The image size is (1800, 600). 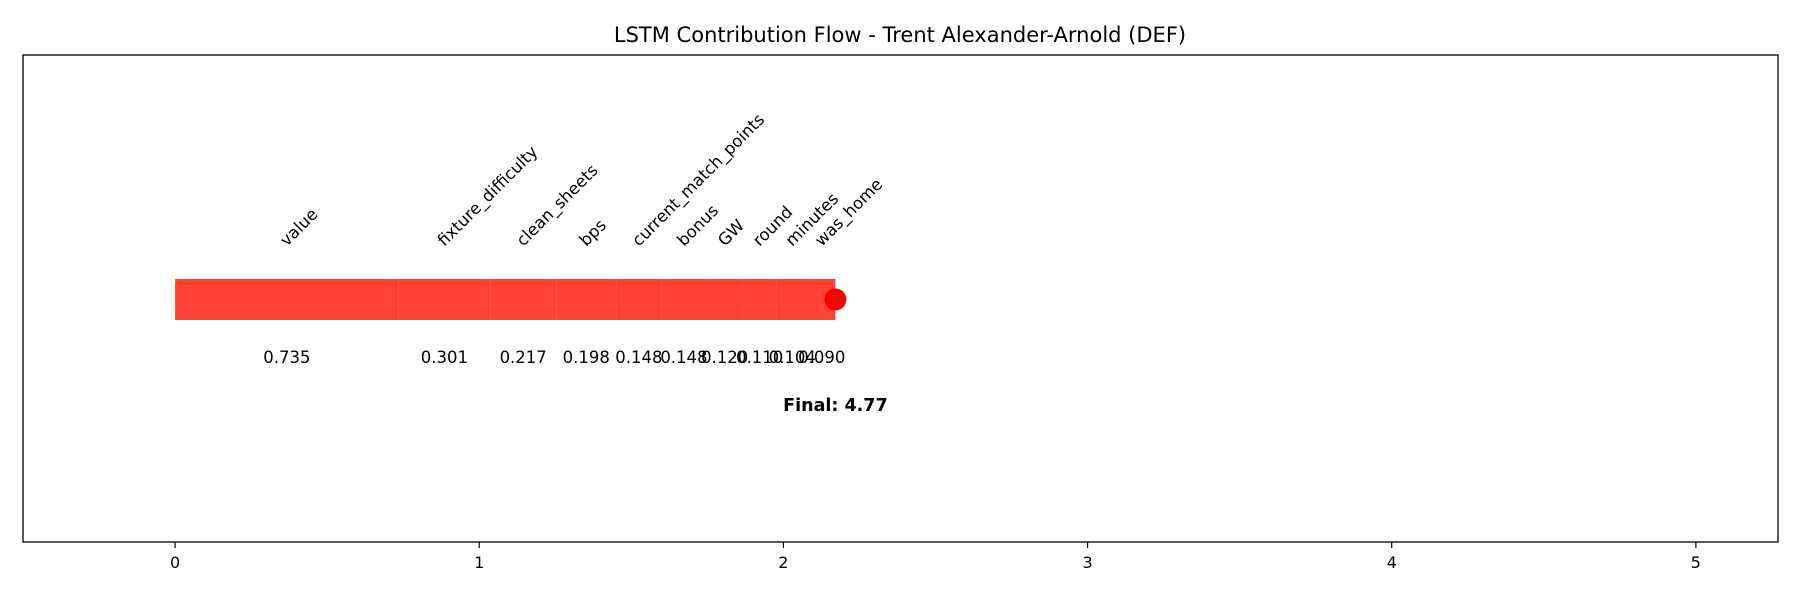 I want to click on feature-label: bps, so click(x=593, y=233).